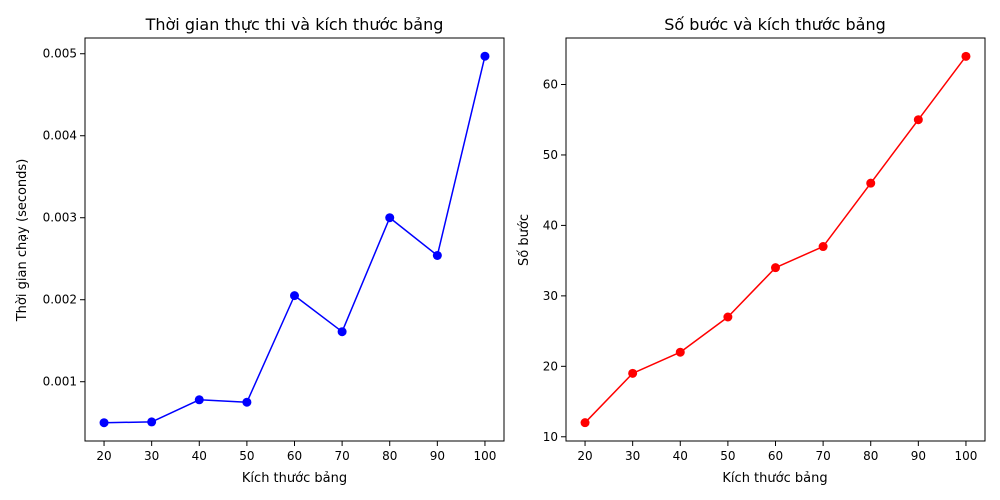 Image resolution: width=1000 pixels, height=500 pixels. What do you see at coordinates (60, 300) in the screenshot?
I see `y-tick-label: 0.002` at bounding box center [60, 300].